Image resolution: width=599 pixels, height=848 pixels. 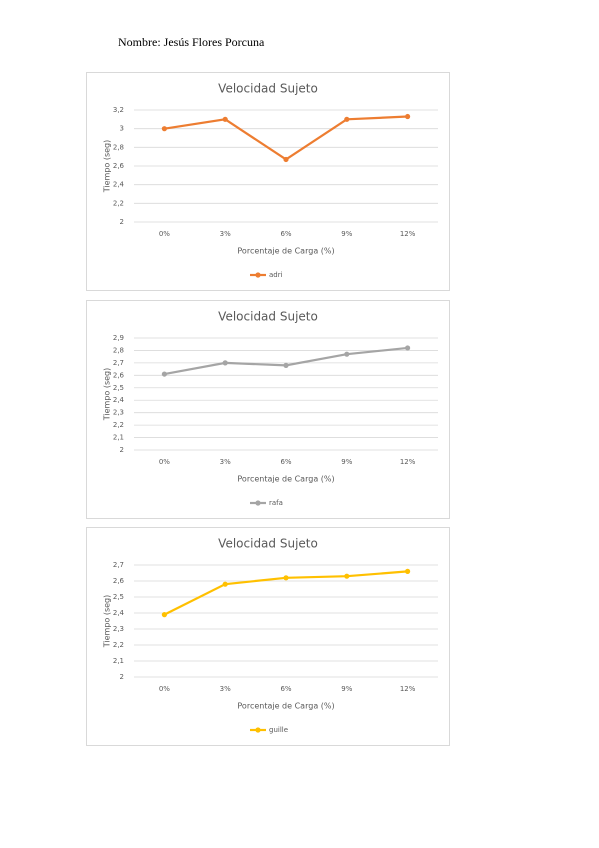 I want to click on y-tick-label: 2,9, so click(x=118, y=338).